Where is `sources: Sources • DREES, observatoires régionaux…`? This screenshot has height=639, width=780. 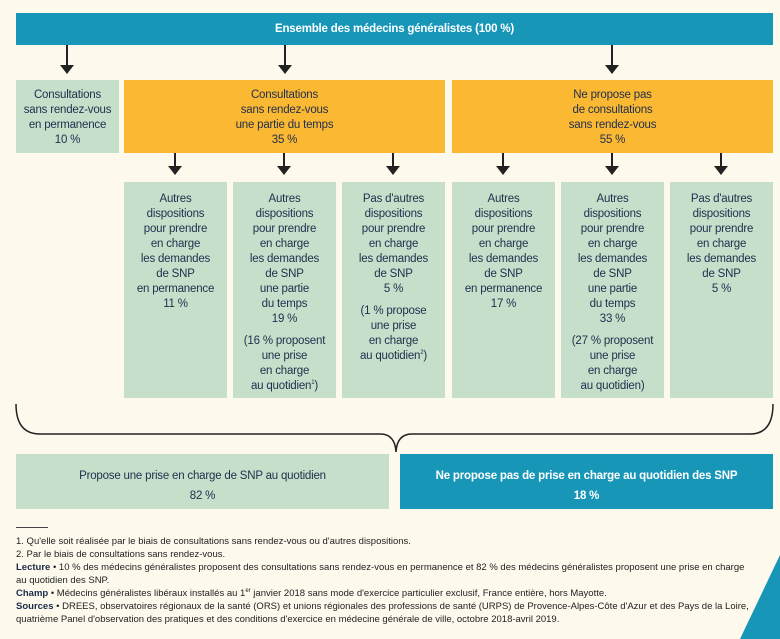
sources: Sources • DREES, observatoires régionaux… is located at coordinates (386, 613).